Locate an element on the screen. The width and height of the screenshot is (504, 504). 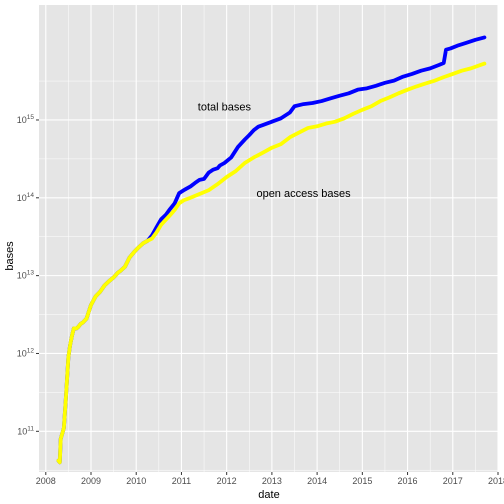
x-tick-label: 2014 is located at coordinates (317, 481).